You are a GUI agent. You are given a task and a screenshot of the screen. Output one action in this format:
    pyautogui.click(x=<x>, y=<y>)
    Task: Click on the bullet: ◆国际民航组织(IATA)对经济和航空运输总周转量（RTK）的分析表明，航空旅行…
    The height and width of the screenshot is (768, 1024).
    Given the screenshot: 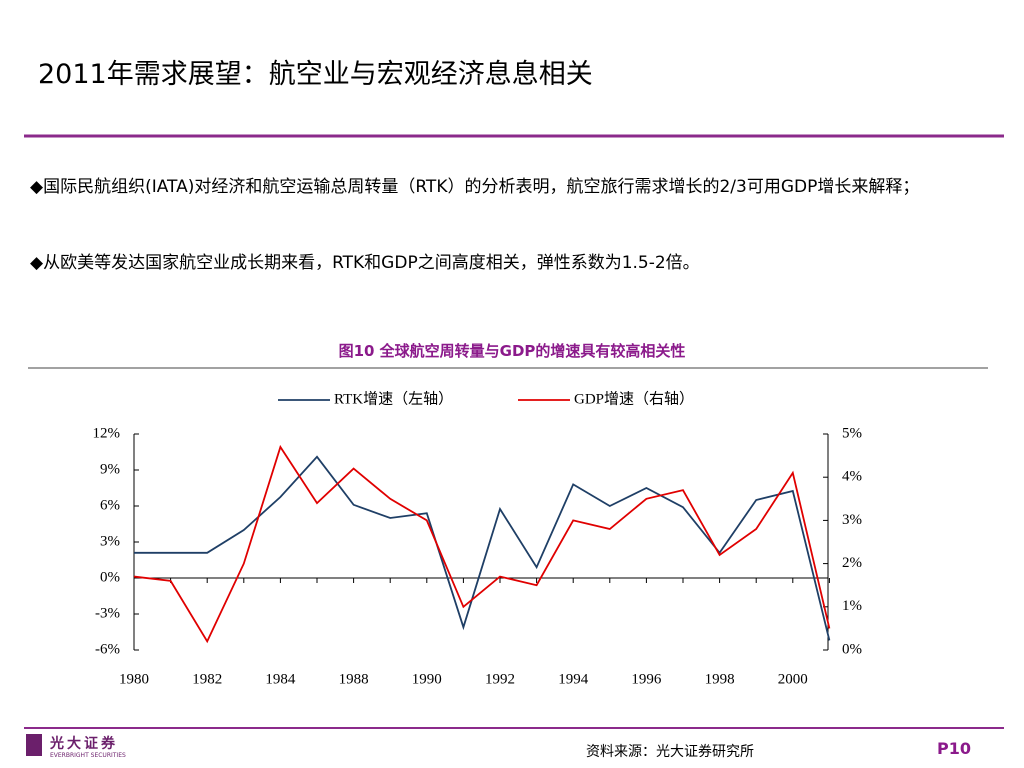 What is the action you would take?
    pyautogui.click(x=475, y=187)
    